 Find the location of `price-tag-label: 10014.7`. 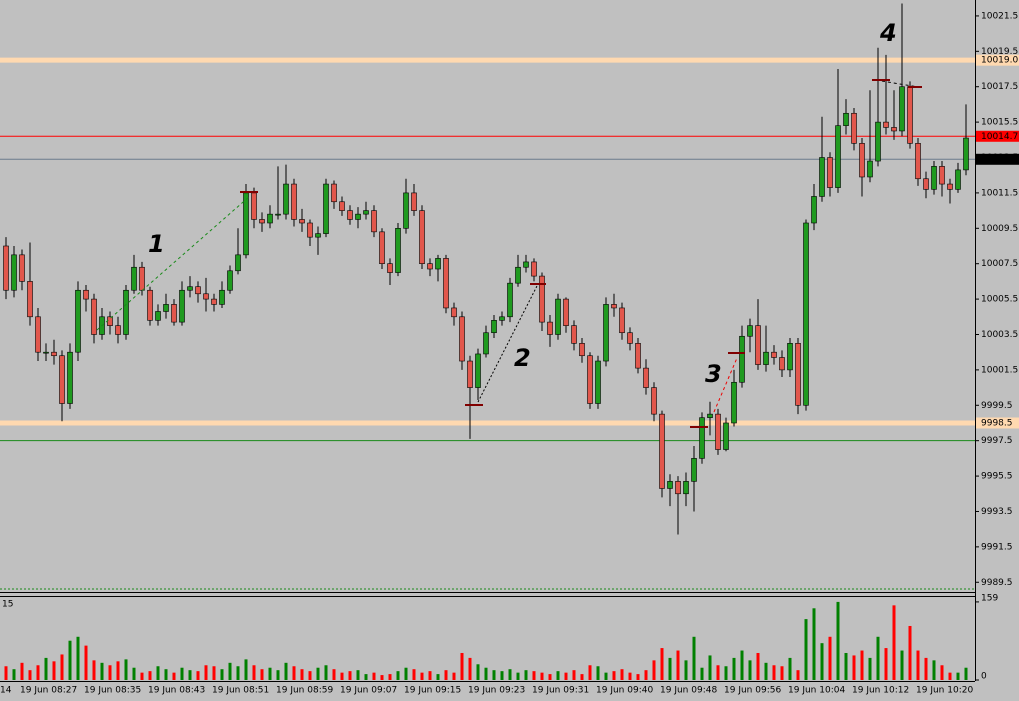

price-tag-label: 10014.7 is located at coordinates (999, 137).